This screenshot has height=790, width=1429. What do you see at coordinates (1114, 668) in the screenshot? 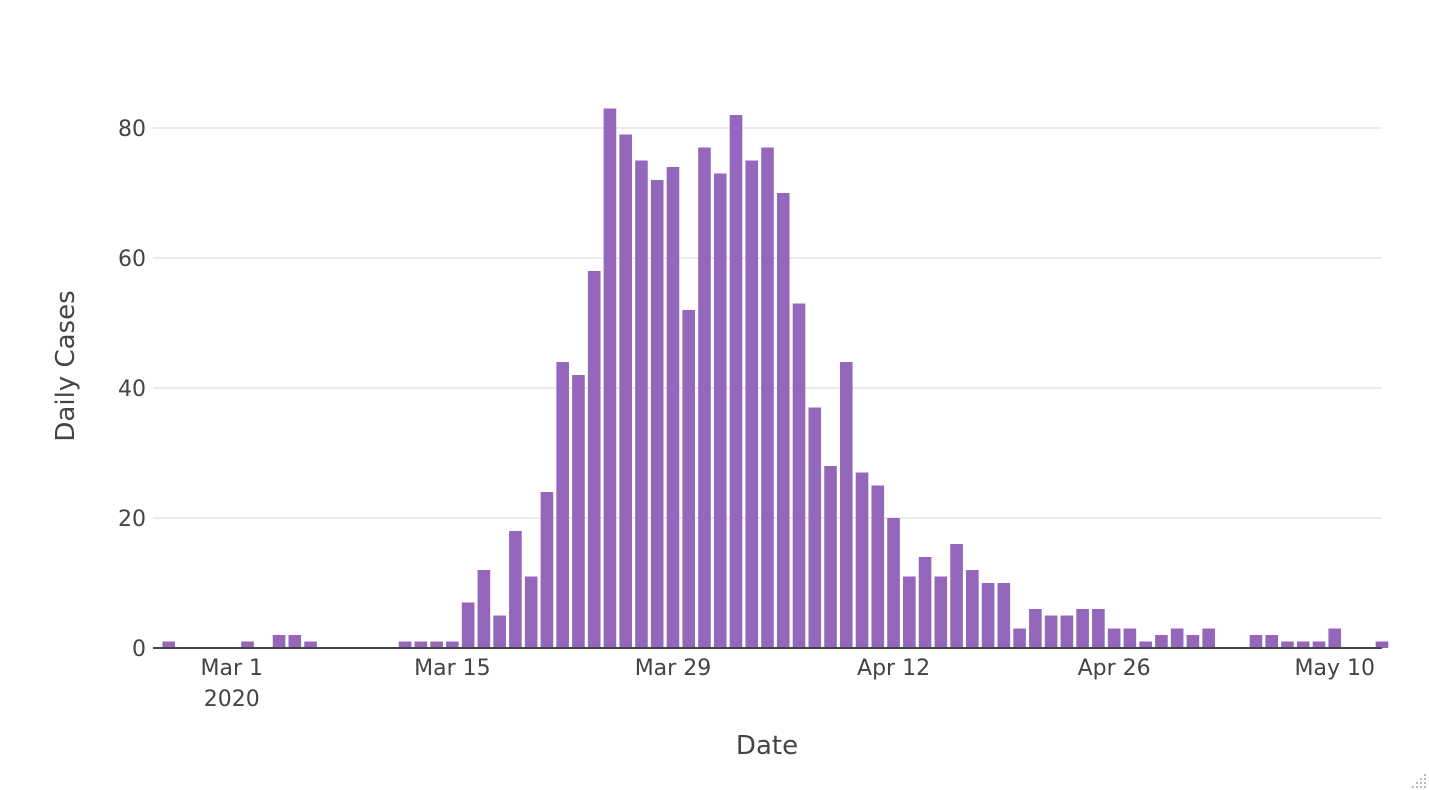
I see `x-tick-label: Apr 26` at bounding box center [1114, 668].